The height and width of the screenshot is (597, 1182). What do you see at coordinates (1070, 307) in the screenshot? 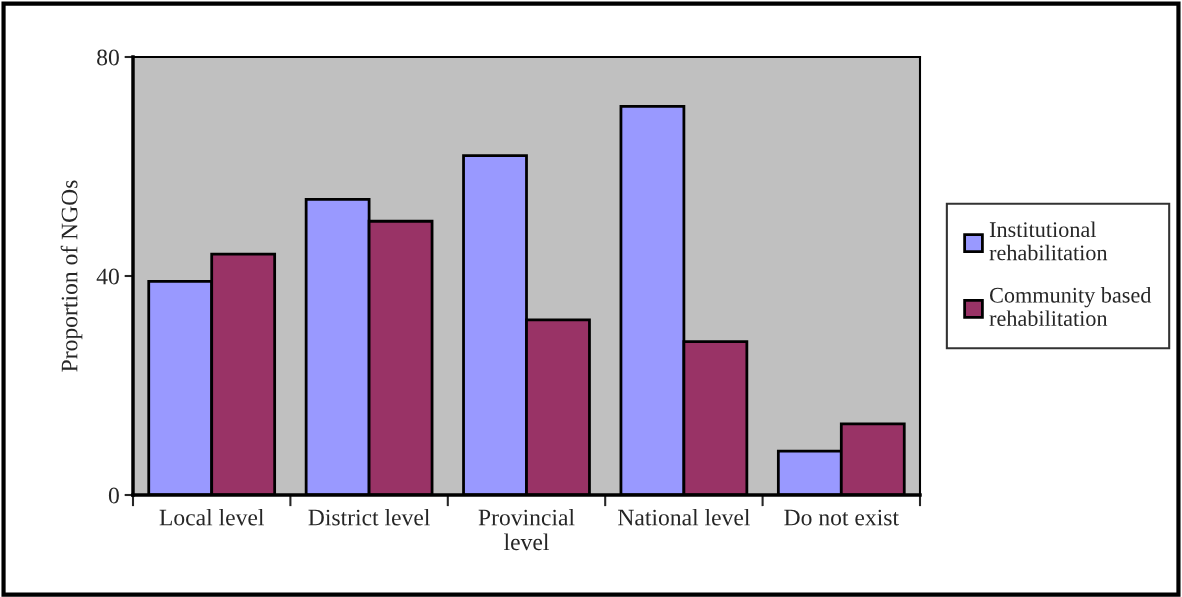
I see `legend-label: Community based rehabilitation` at bounding box center [1070, 307].